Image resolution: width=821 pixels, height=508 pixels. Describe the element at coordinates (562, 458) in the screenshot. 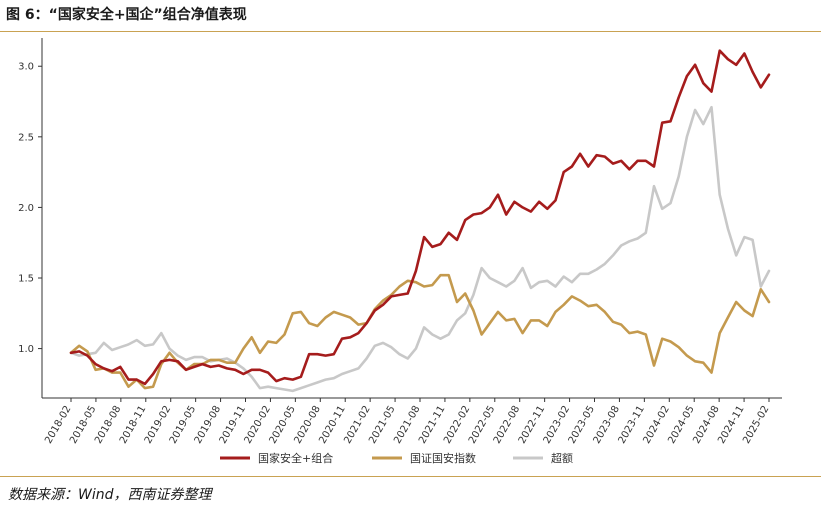

I see `legend-label: 超额` at that location.